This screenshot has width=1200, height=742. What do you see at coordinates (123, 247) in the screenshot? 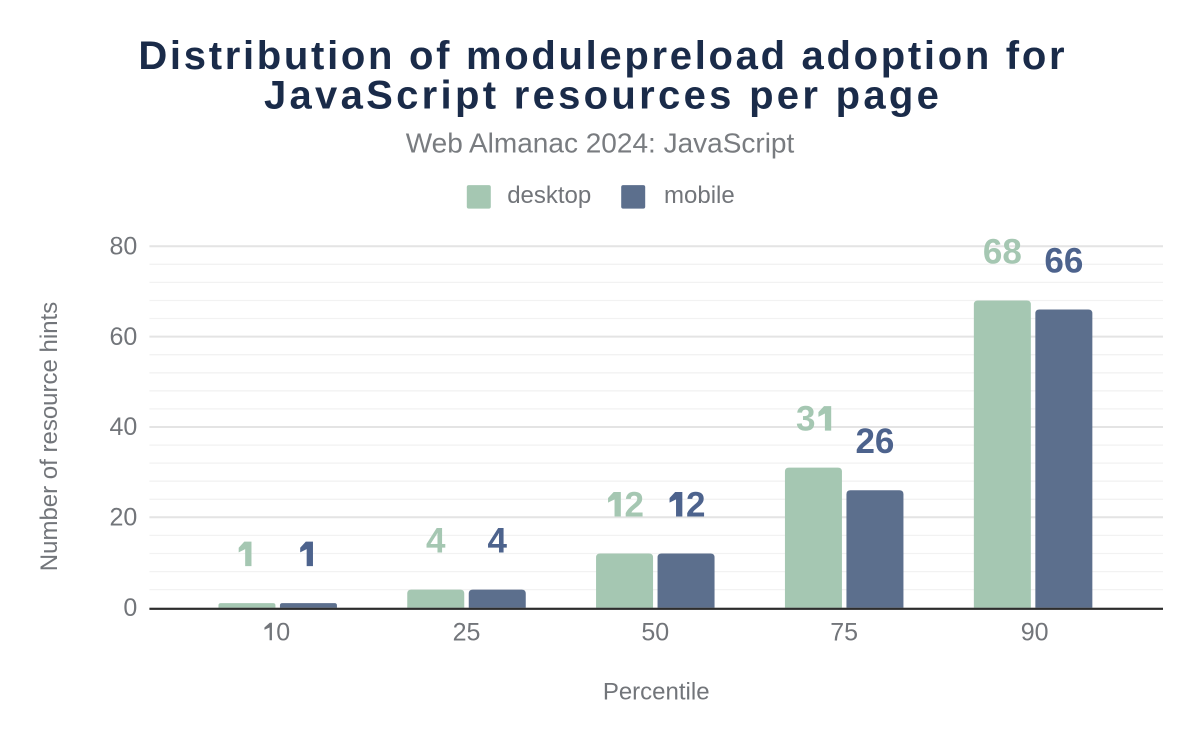
I see `svg-text: 80` at bounding box center [123, 247].